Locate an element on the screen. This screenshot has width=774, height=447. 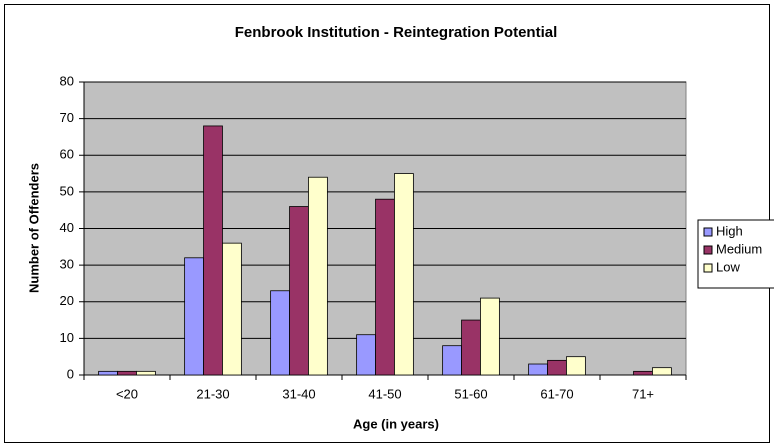
legend-label: Medium is located at coordinates (739, 248).